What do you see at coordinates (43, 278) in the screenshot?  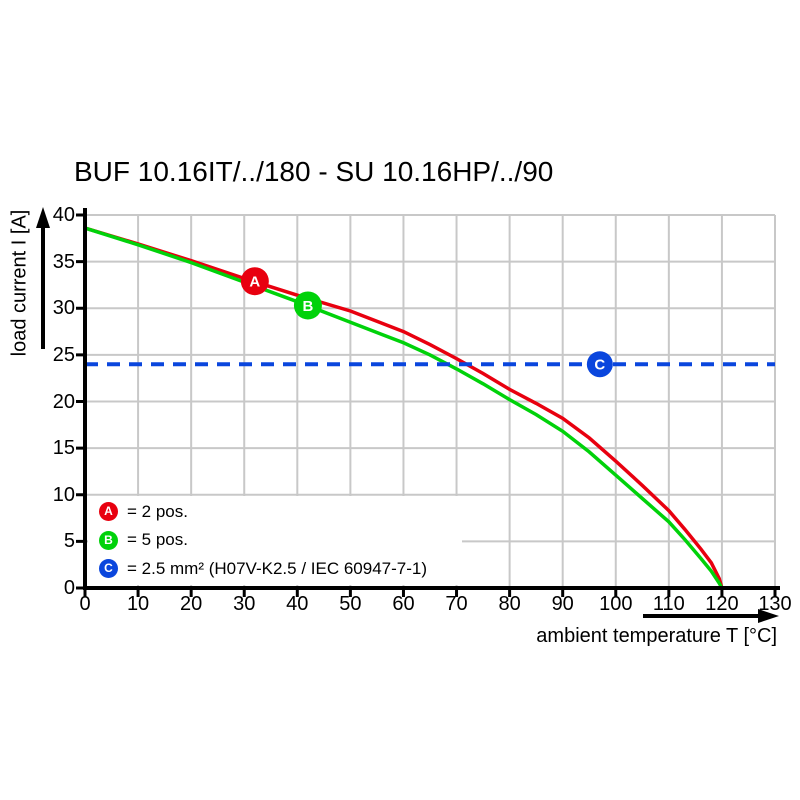 I see `y-axis-arrow-icon` at bounding box center [43, 278].